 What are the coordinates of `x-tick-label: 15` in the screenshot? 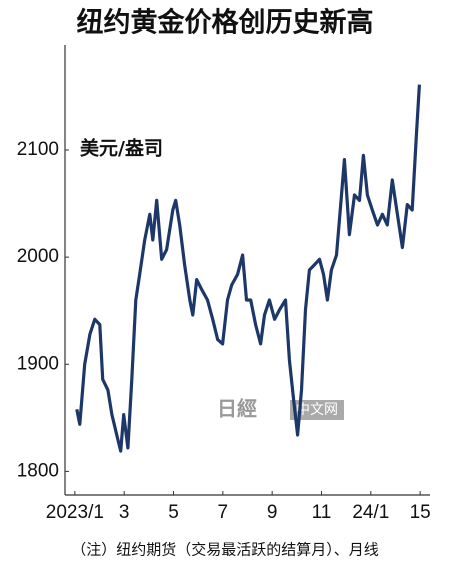 It's located at (420, 512).